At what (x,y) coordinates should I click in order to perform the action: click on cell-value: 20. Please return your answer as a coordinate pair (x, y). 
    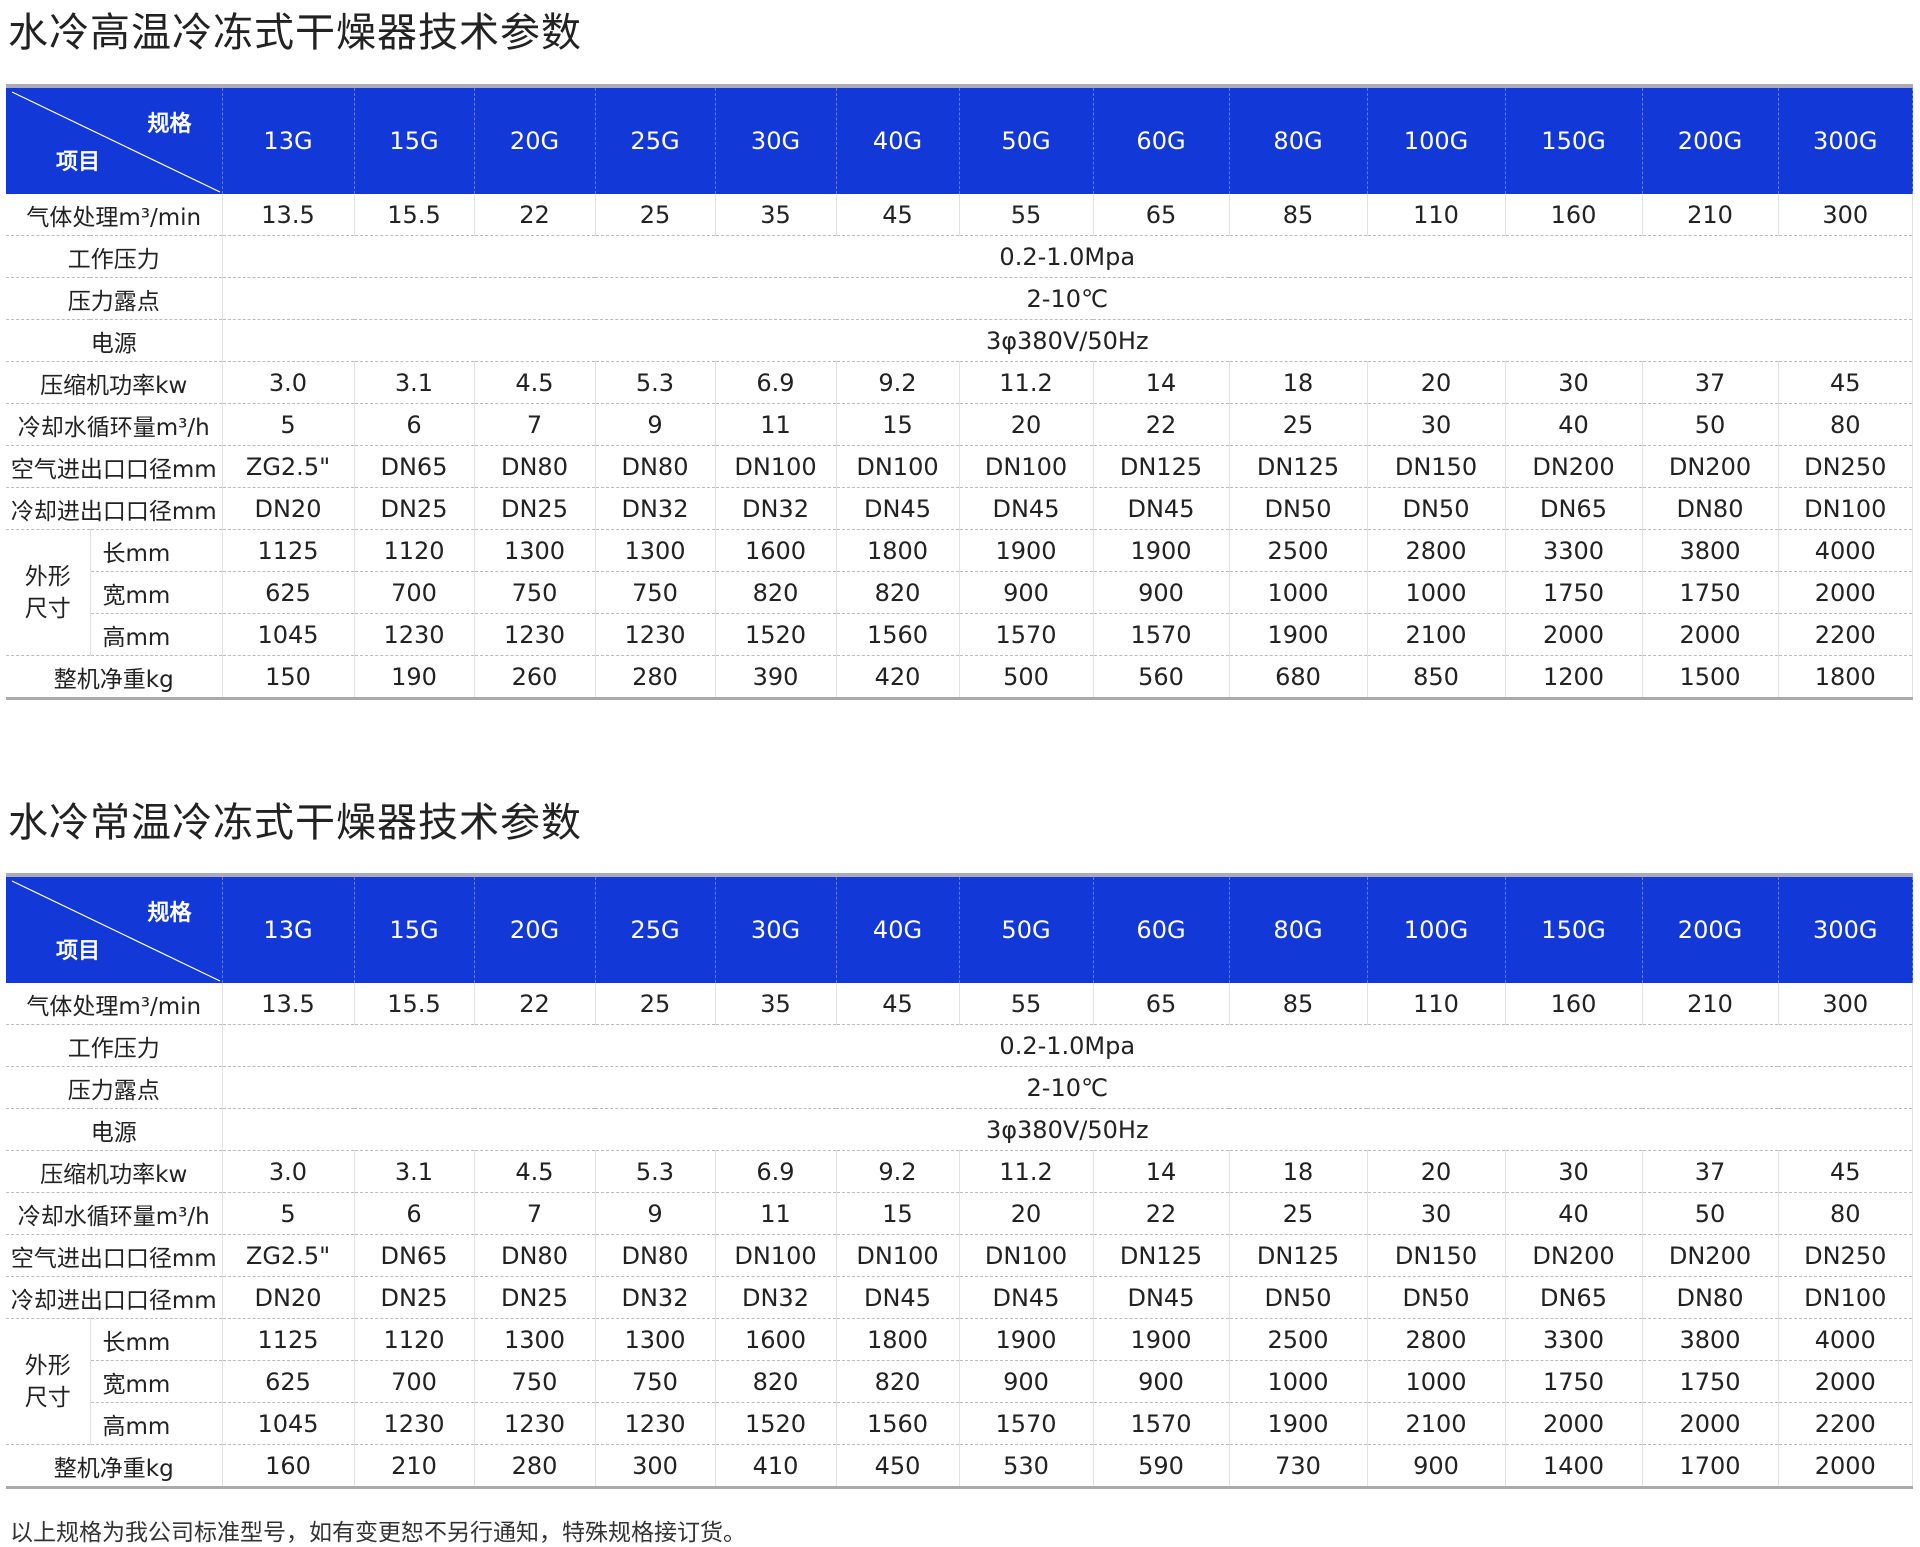
    Looking at the image, I should click on (1436, 382).